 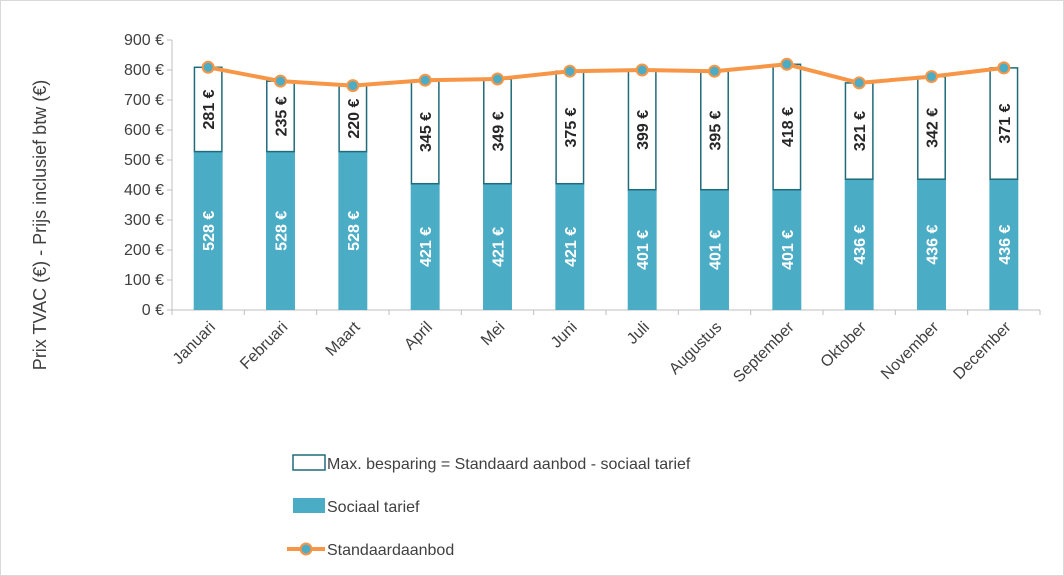 What do you see at coordinates (373, 507) in the screenshot?
I see `legend-label-sociaal-tarief: Sociaal tarief` at bounding box center [373, 507].